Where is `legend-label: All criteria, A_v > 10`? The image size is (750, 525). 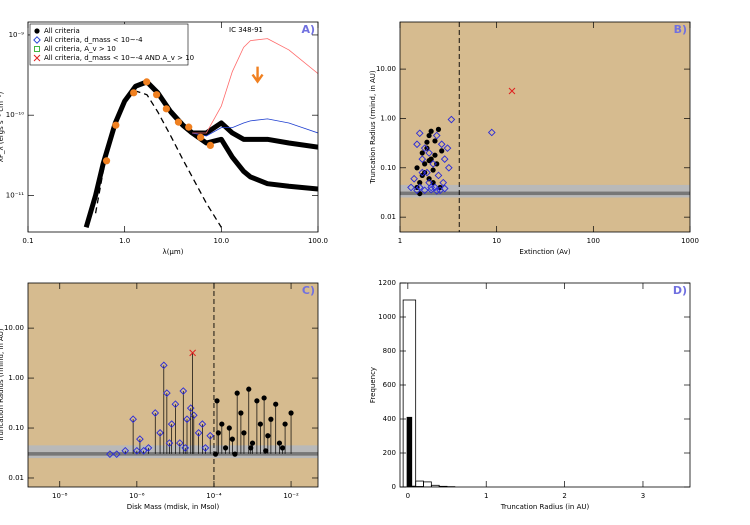 legend-label: All criteria, A_v > 10 is located at coordinates (80, 49).